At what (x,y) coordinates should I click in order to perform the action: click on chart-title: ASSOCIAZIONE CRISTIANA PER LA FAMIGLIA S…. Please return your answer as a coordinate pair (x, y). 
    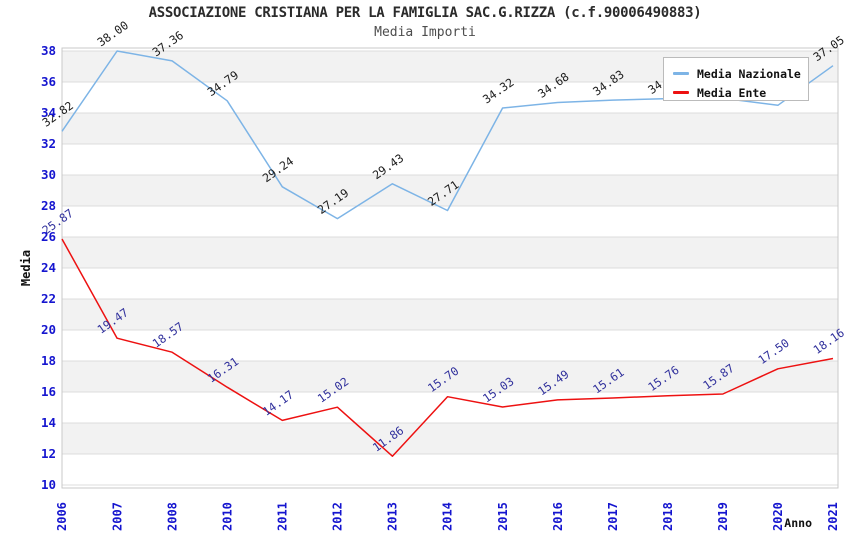
    Looking at the image, I should click on (425, 13).